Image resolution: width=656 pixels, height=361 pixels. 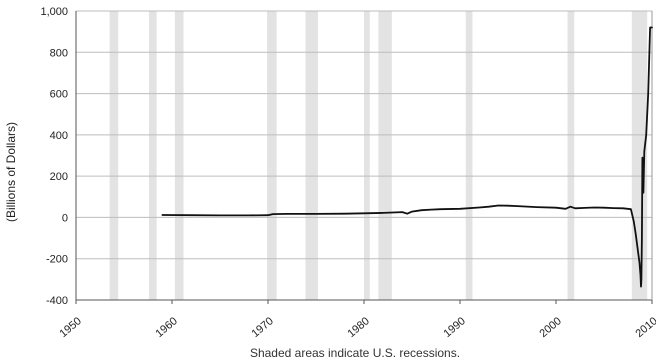 What do you see at coordinates (59, 53) in the screenshot?
I see `y-tick-label: 800` at bounding box center [59, 53].